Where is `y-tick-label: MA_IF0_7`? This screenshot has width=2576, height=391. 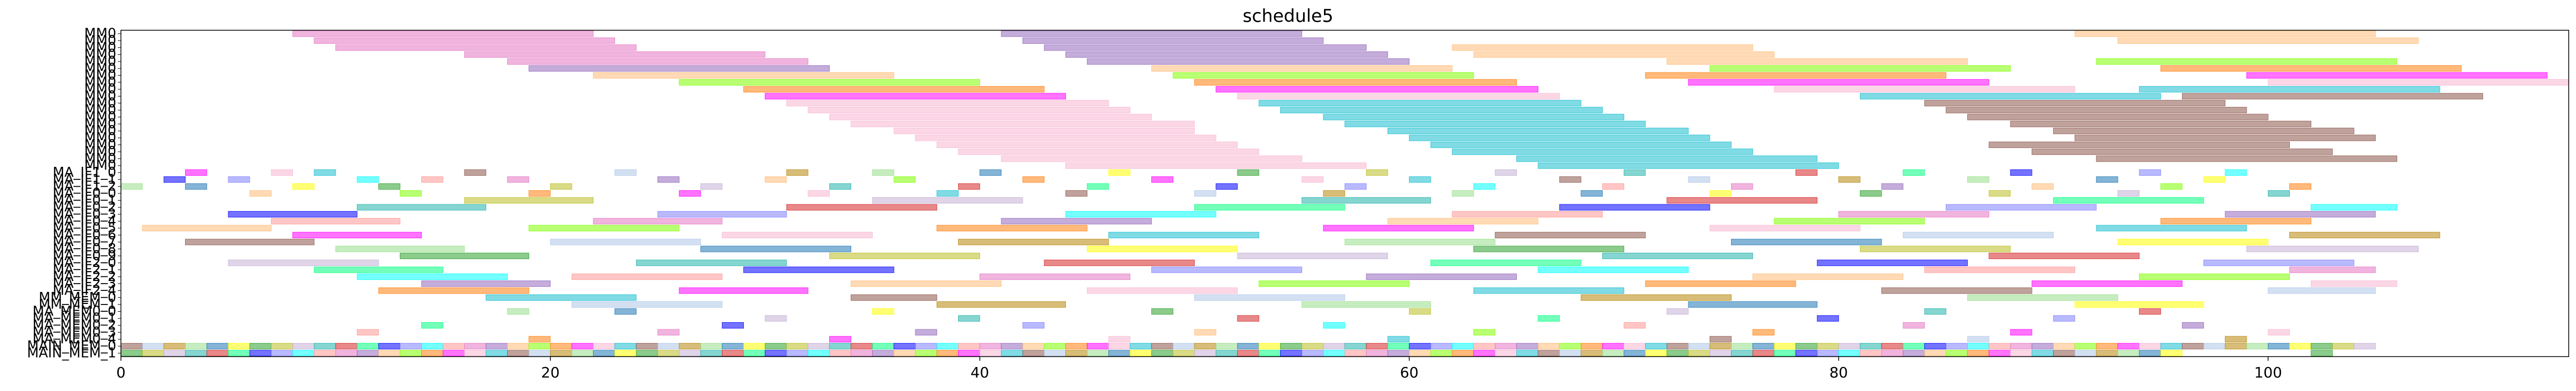
y-tick-label: MA_IF0_7 is located at coordinates (84, 242).